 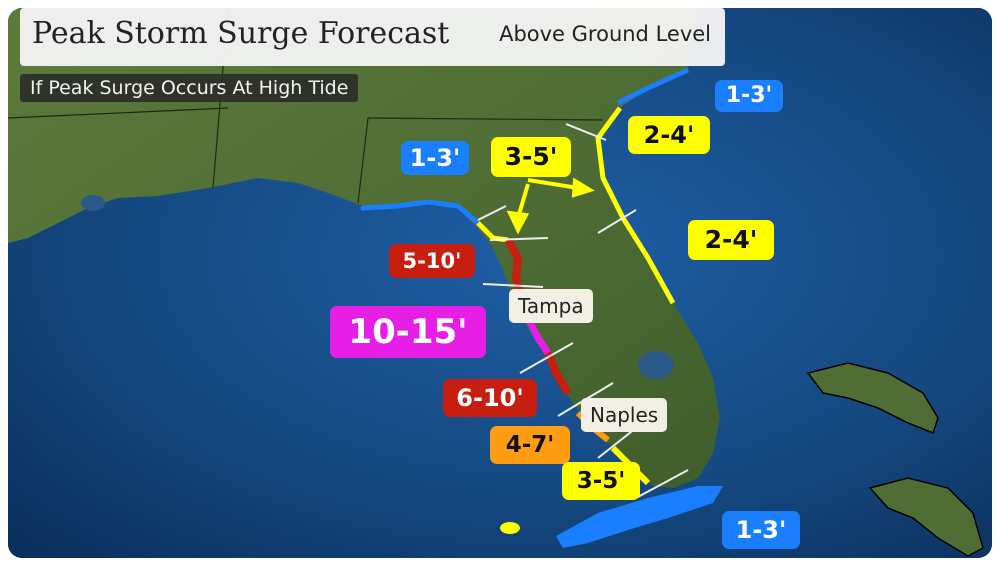 What do you see at coordinates (749, 96) in the screenshot?
I see `surge-label-ne-atlantic: 1-3'` at bounding box center [749, 96].